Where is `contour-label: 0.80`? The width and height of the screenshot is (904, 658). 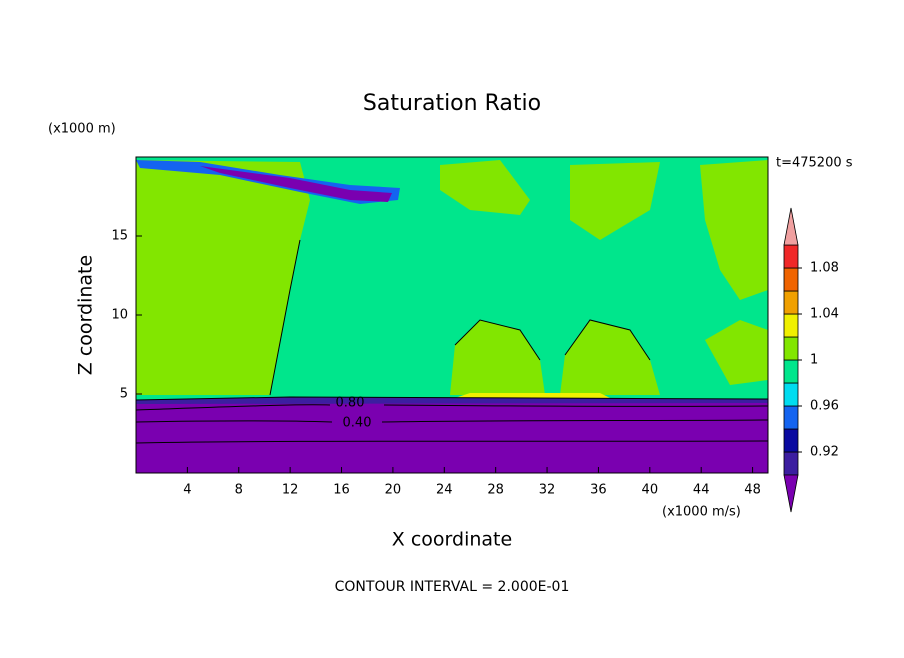
contour-label: 0.80 is located at coordinates (350, 403).